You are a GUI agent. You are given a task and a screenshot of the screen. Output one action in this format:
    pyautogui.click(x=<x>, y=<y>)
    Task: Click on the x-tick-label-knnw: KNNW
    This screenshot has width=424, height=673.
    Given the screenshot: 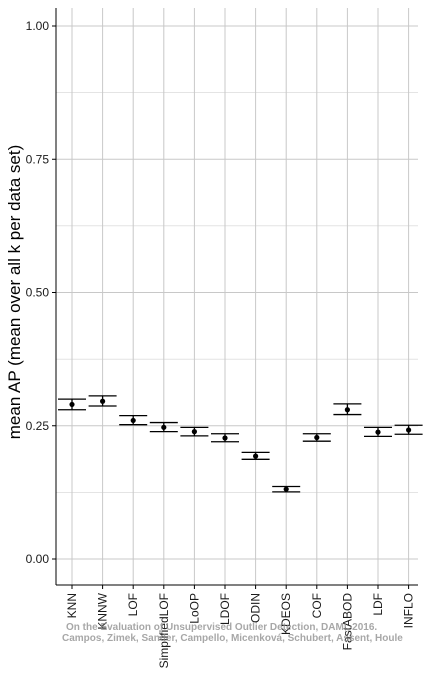 What is the action you would take?
    pyautogui.click(x=103, y=610)
    